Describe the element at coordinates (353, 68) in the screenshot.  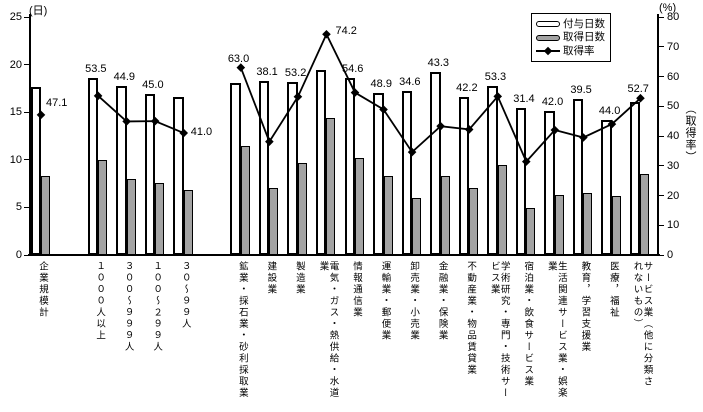
I see `rate-value-label: 54.6` at that location.